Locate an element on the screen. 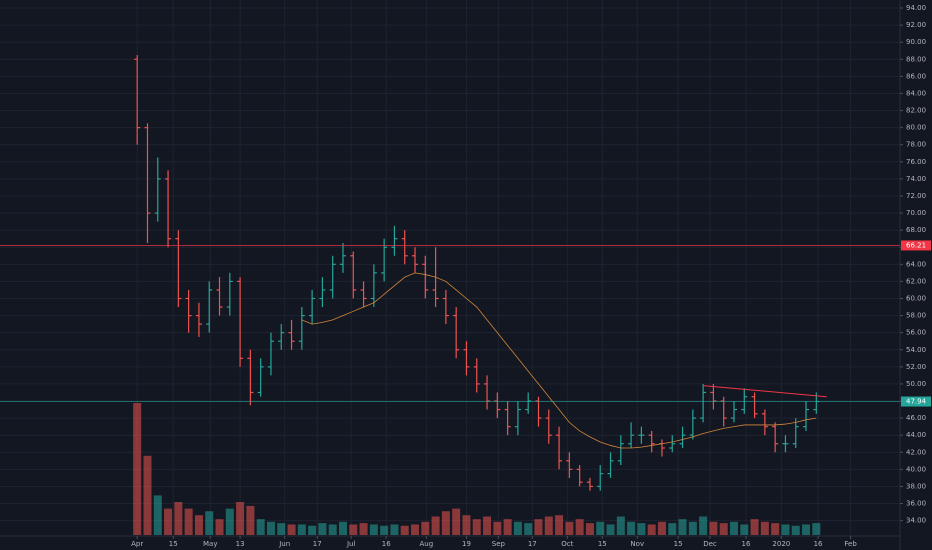 The image size is (932, 550). x-tick-label: 17 is located at coordinates (317, 544).